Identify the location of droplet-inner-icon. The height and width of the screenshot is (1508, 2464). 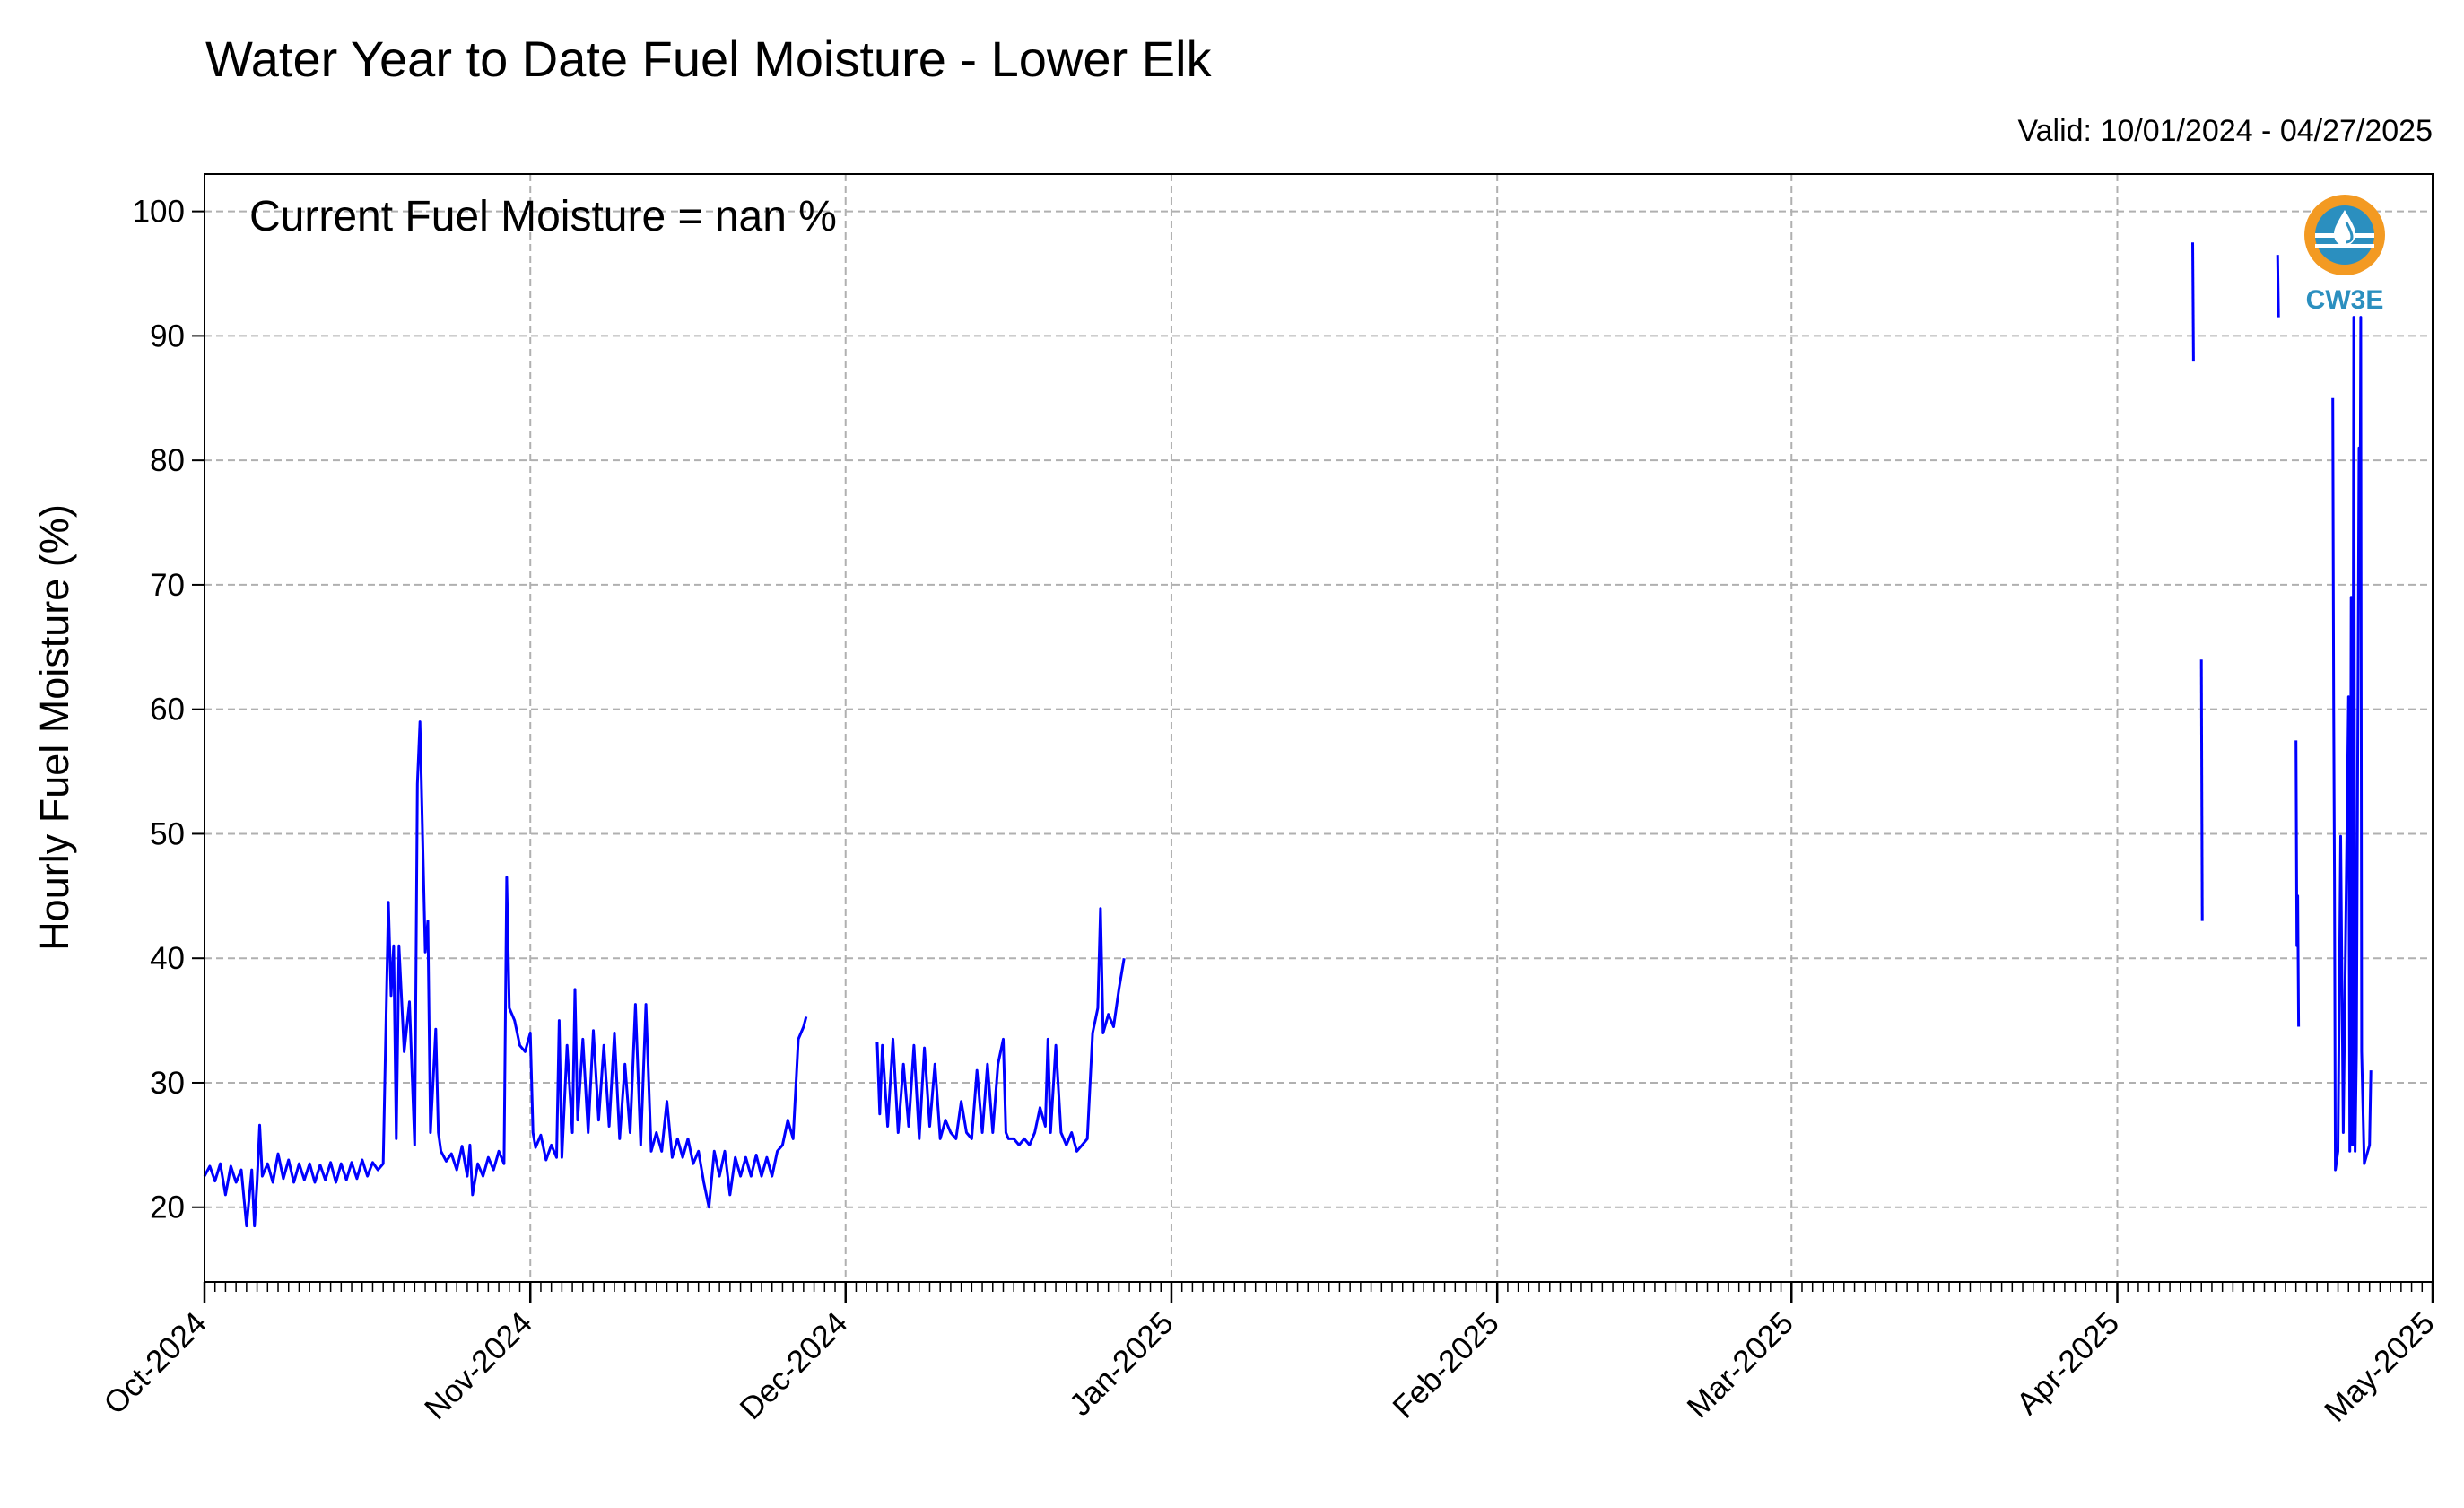
(2349, 233).